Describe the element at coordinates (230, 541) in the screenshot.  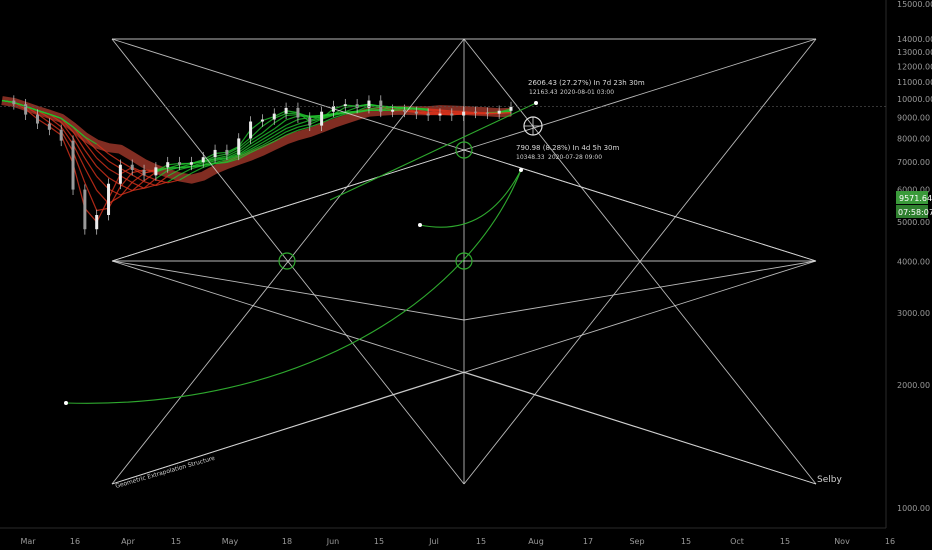
I see `x-tick-label: May` at that location.